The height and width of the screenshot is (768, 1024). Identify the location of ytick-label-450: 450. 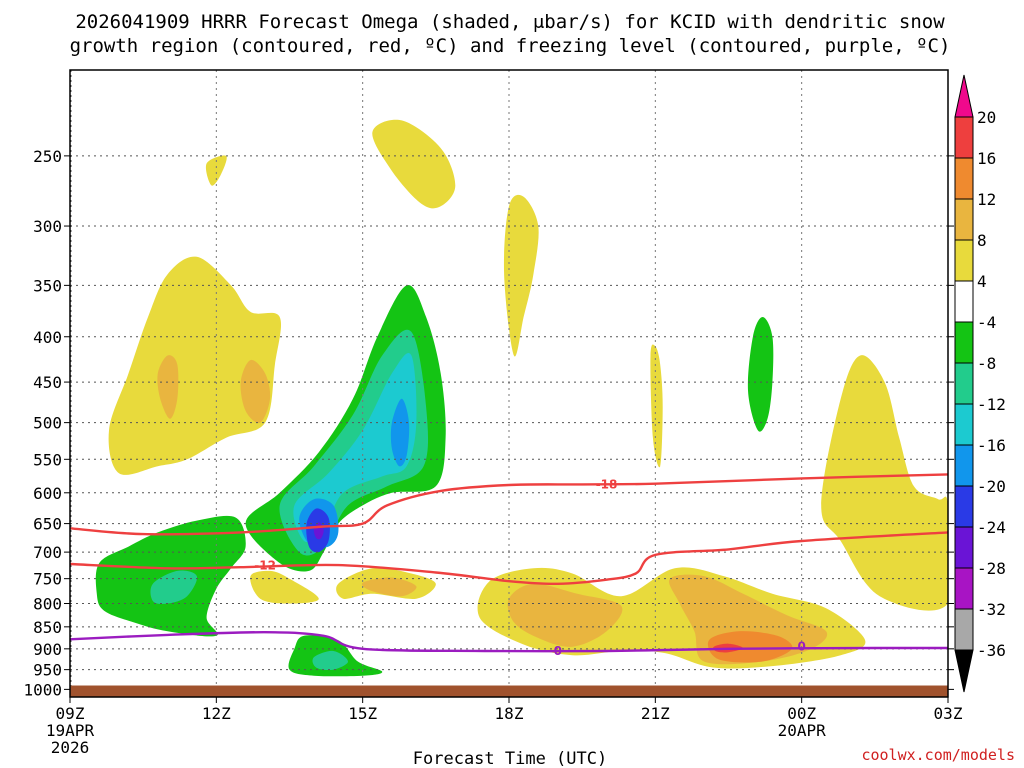
(47, 382).